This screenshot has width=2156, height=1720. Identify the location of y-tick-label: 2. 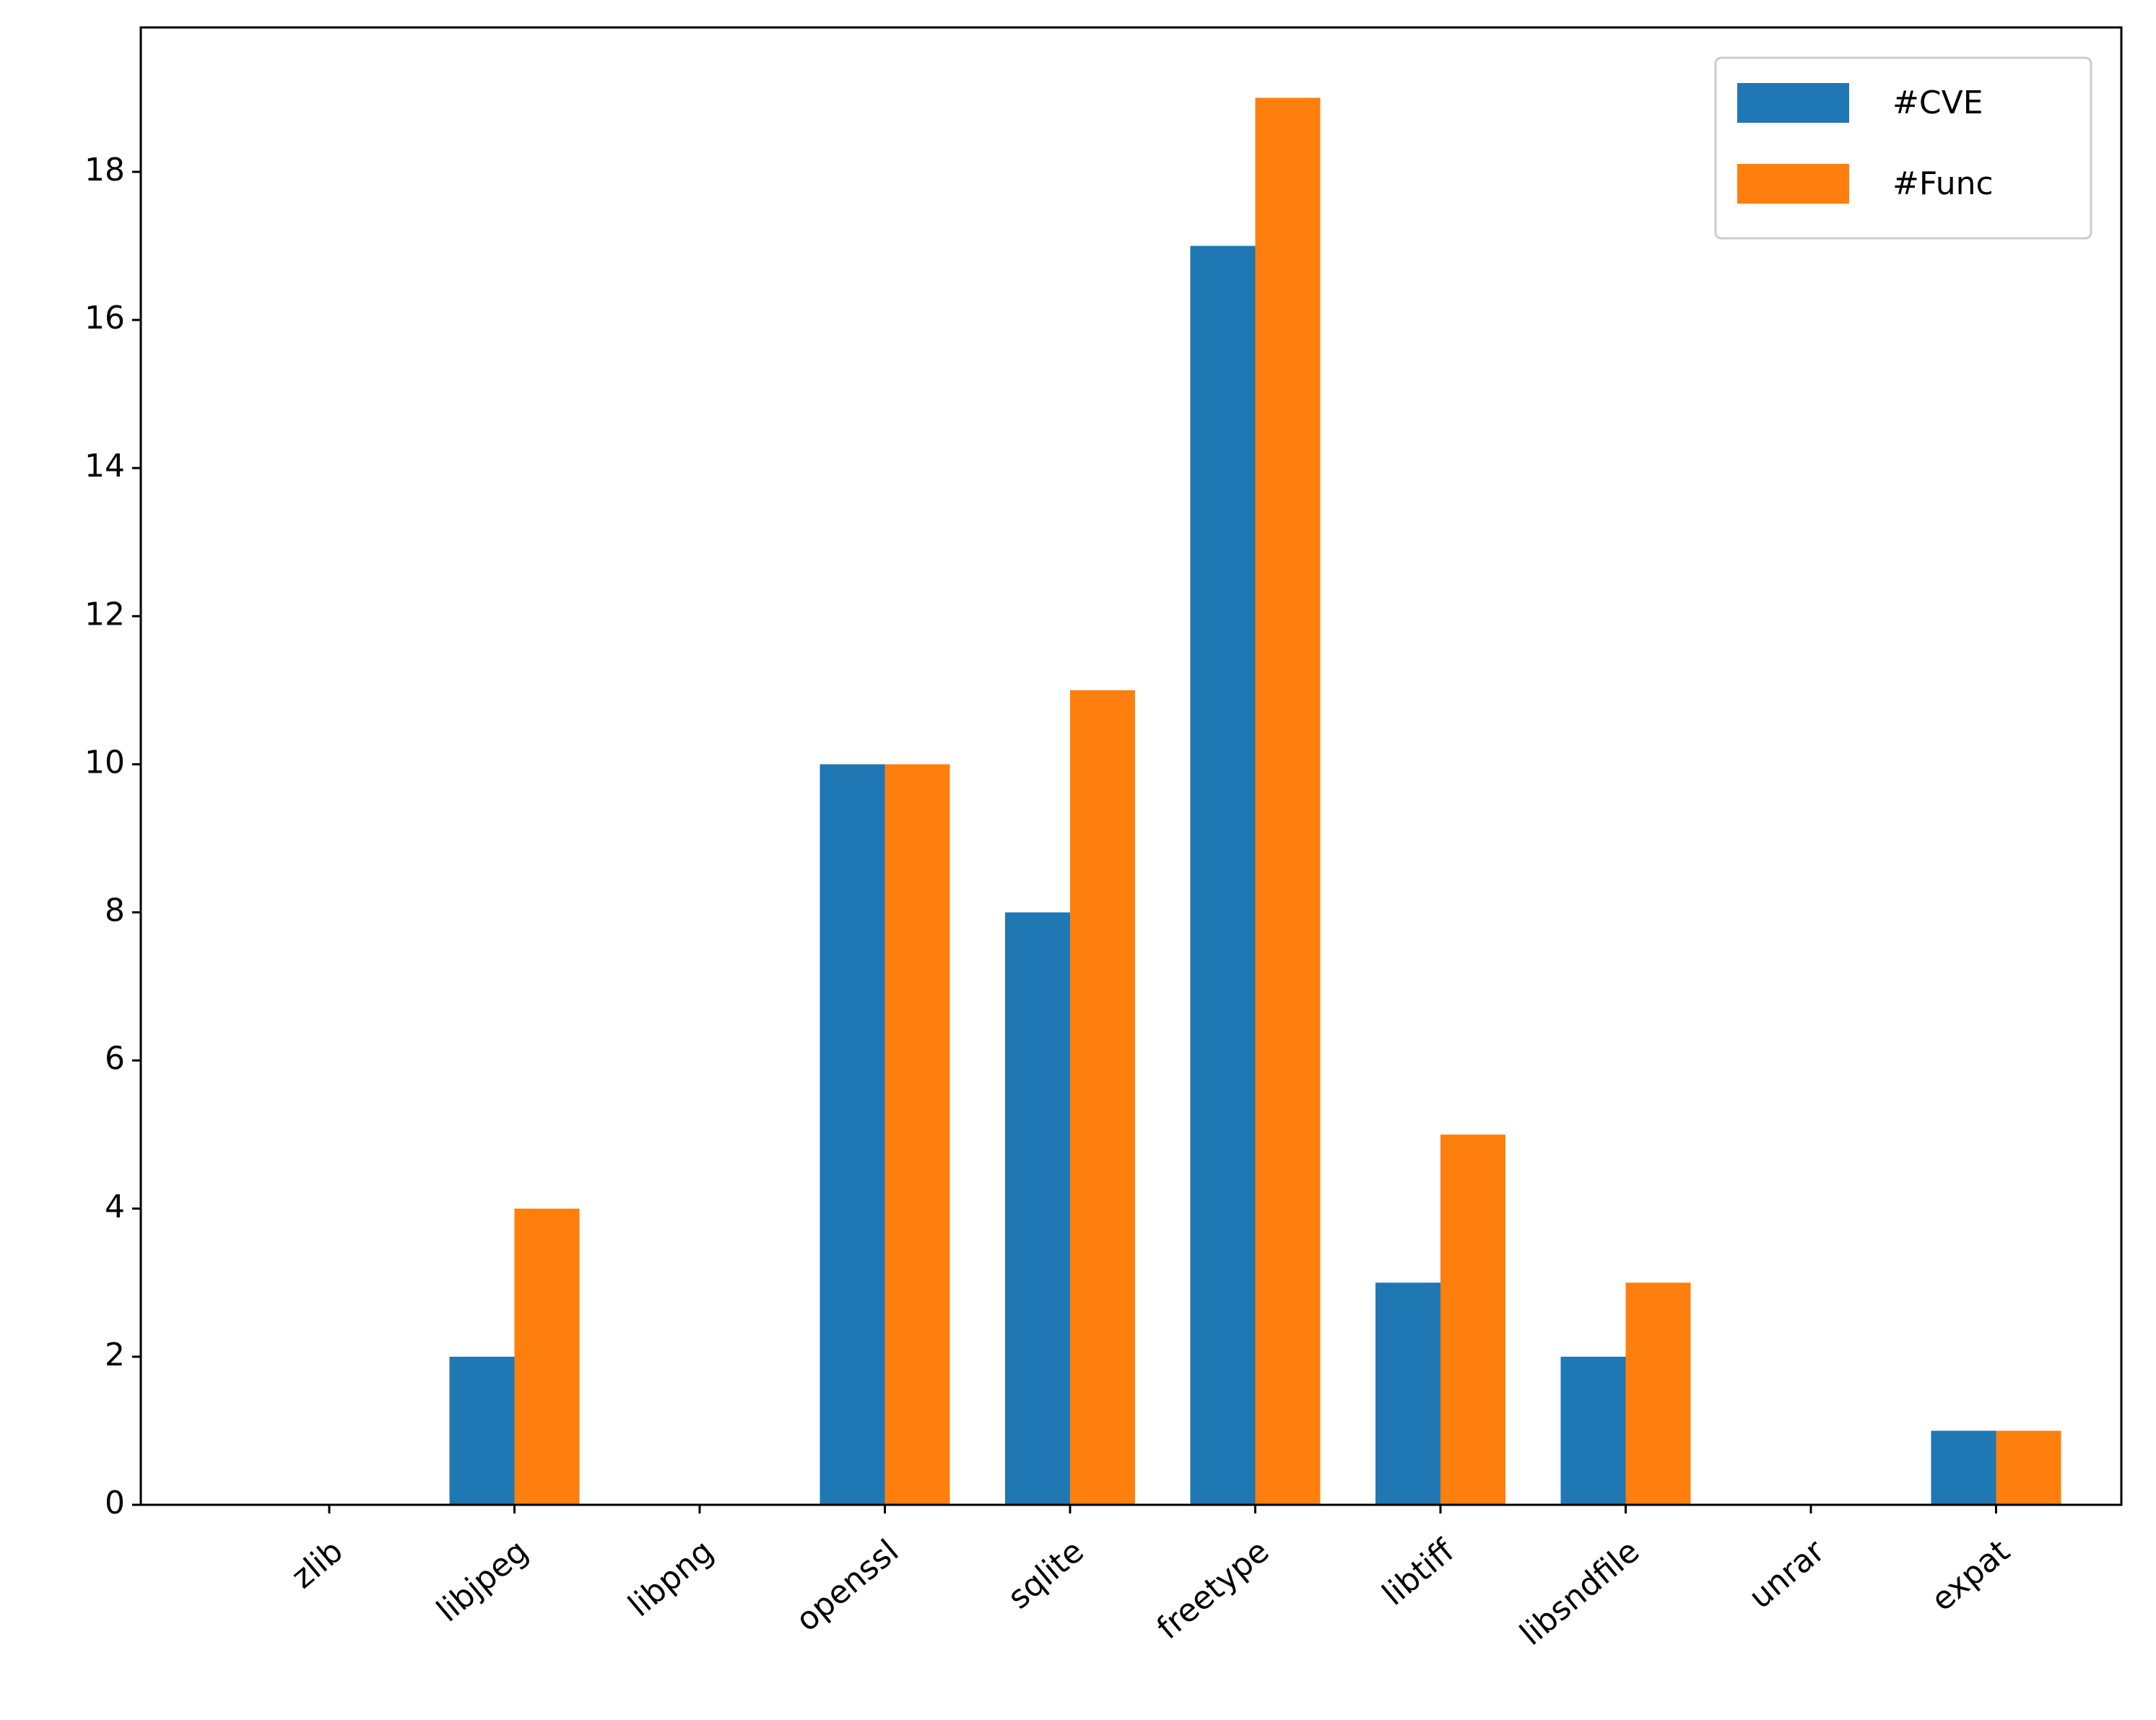
(115, 1355).